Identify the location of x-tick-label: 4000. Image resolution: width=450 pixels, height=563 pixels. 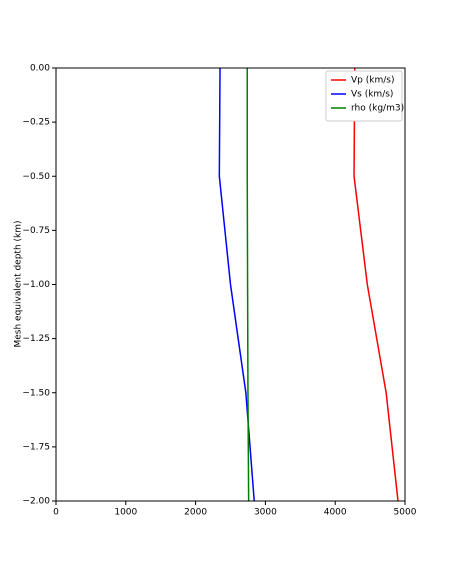
(335, 513).